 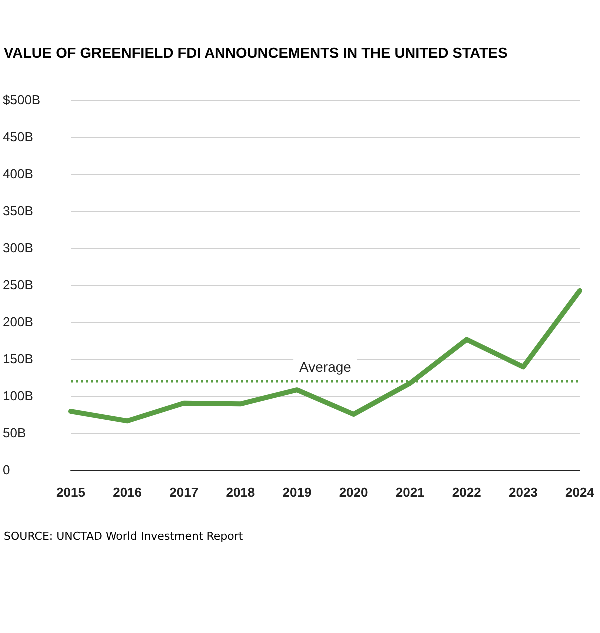 What do you see at coordinates (71, 492) in the screenshot?
I see `x-tick-label: 2015` at bounding box center [71, 492].